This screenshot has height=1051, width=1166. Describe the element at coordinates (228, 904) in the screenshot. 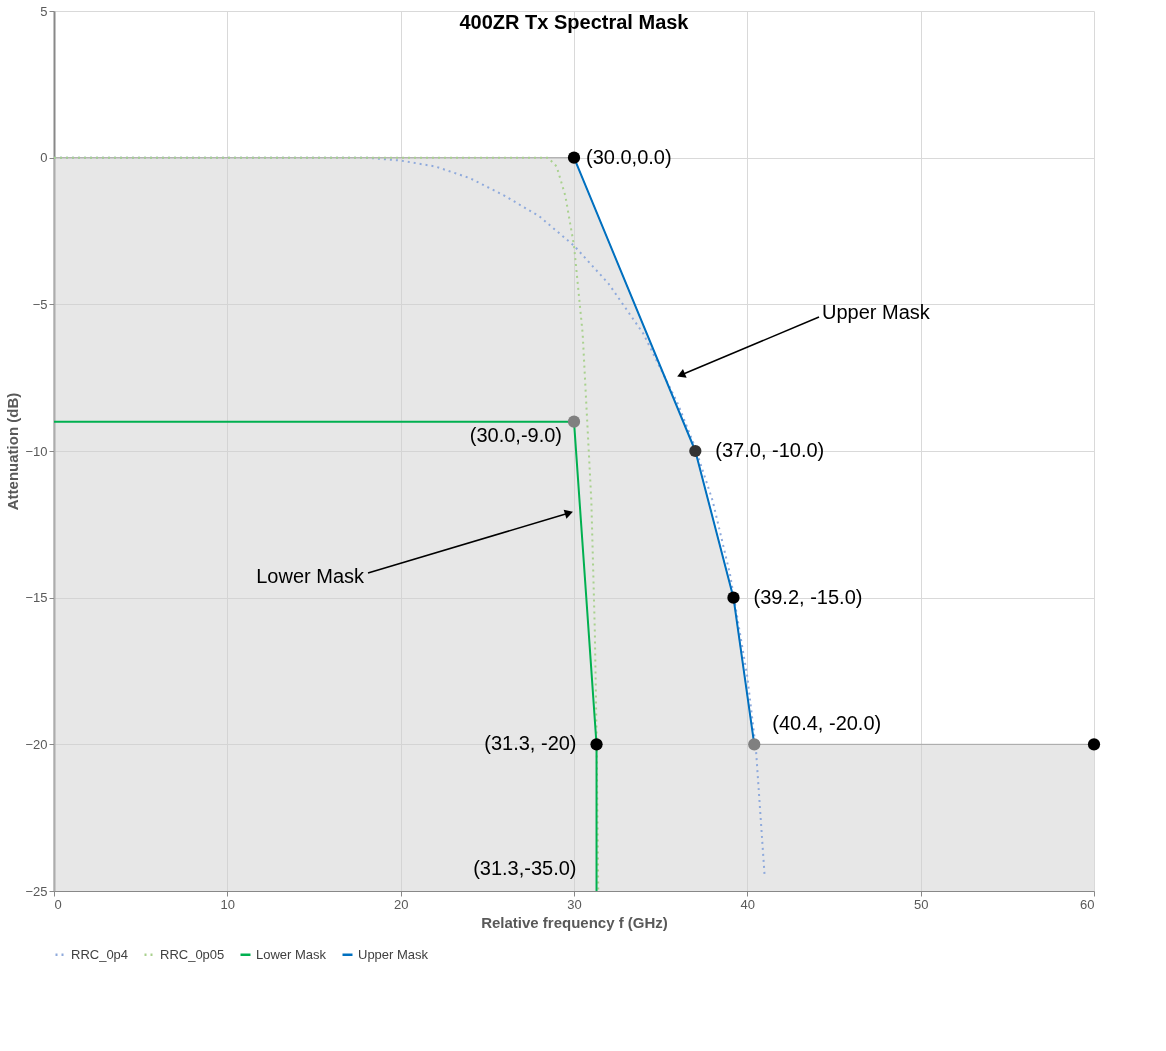

I see `x-tick-label: 10` at that location.